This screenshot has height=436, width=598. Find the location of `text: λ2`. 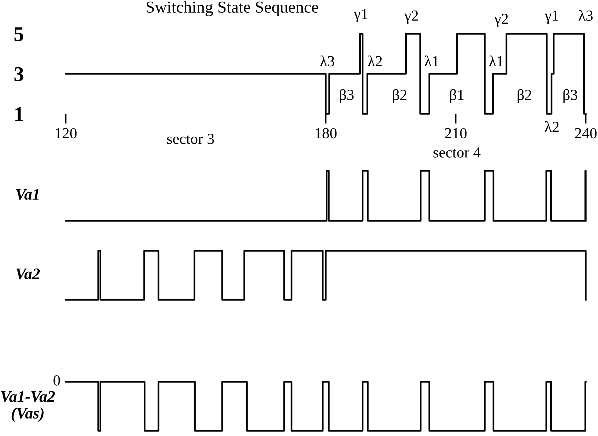

text: λ2 is located at coordinates (552, 126).